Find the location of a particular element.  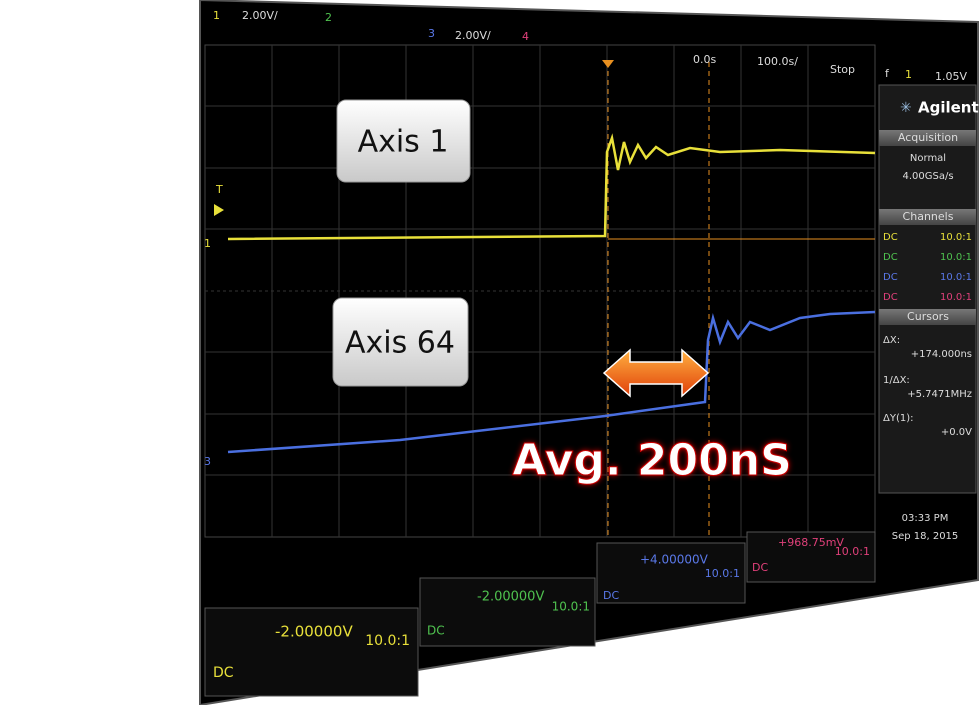

axis1-button is located at coordinates (403, 141).